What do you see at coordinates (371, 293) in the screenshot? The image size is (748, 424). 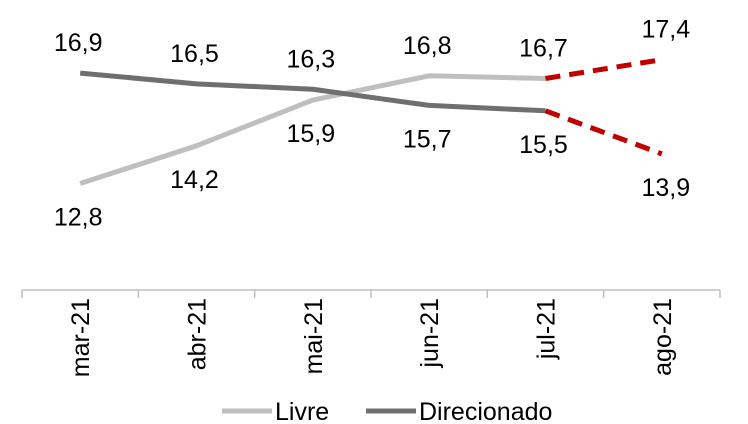 I see `x-axis` at bounding box center [371, 293].